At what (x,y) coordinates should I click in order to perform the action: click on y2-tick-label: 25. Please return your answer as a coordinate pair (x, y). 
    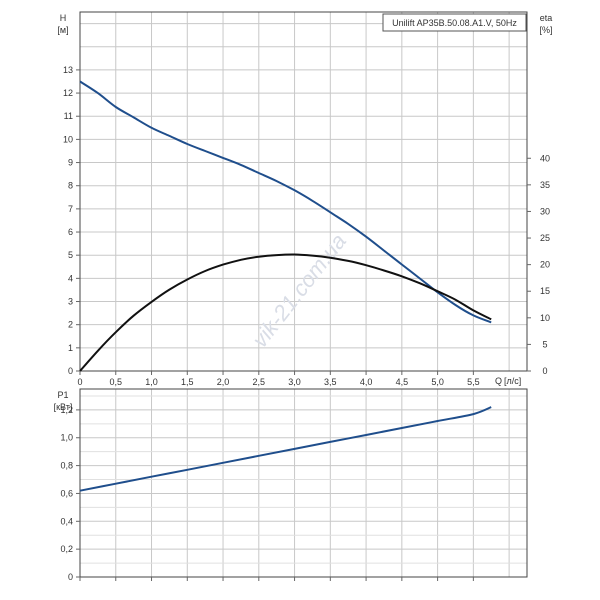
    Looking at the image, I should click on (545, 238).